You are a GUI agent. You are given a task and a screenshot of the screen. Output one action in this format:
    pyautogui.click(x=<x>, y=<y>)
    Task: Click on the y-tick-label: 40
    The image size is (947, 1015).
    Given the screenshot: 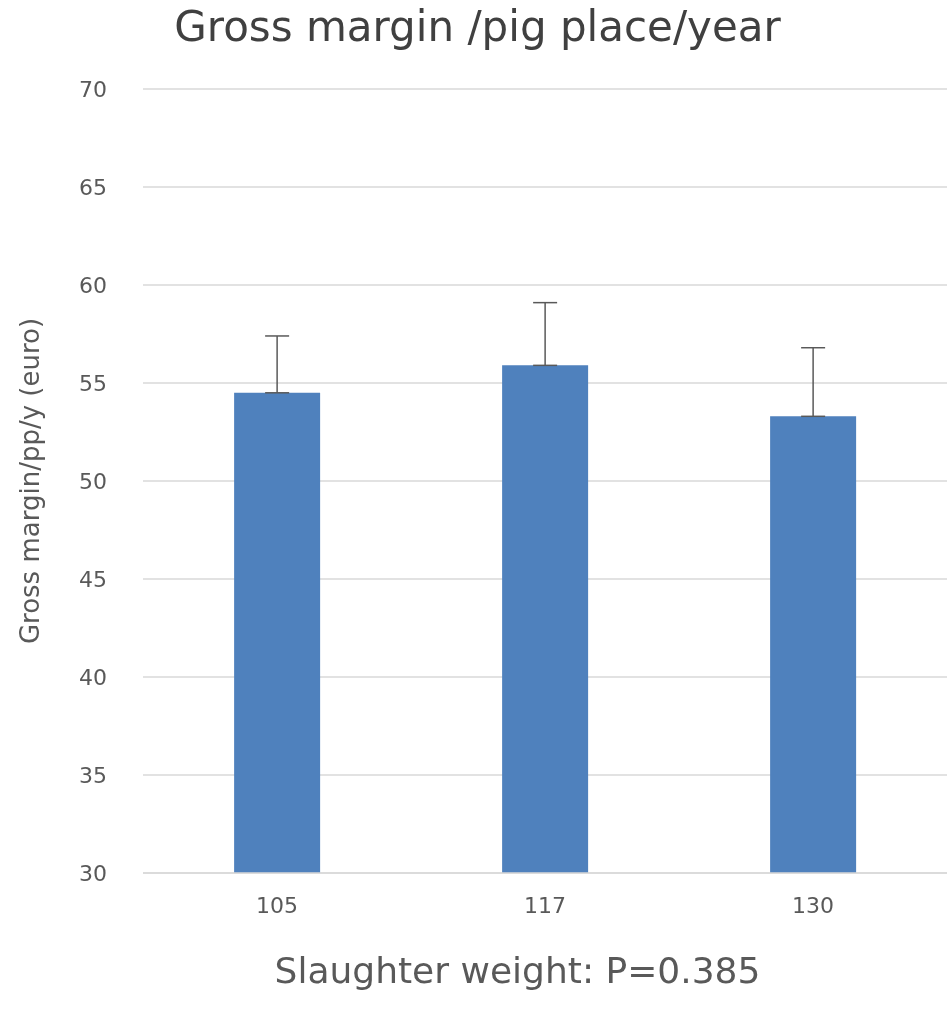 What is the action you would take?
    pyautogui.click(x=93, y=677)
    